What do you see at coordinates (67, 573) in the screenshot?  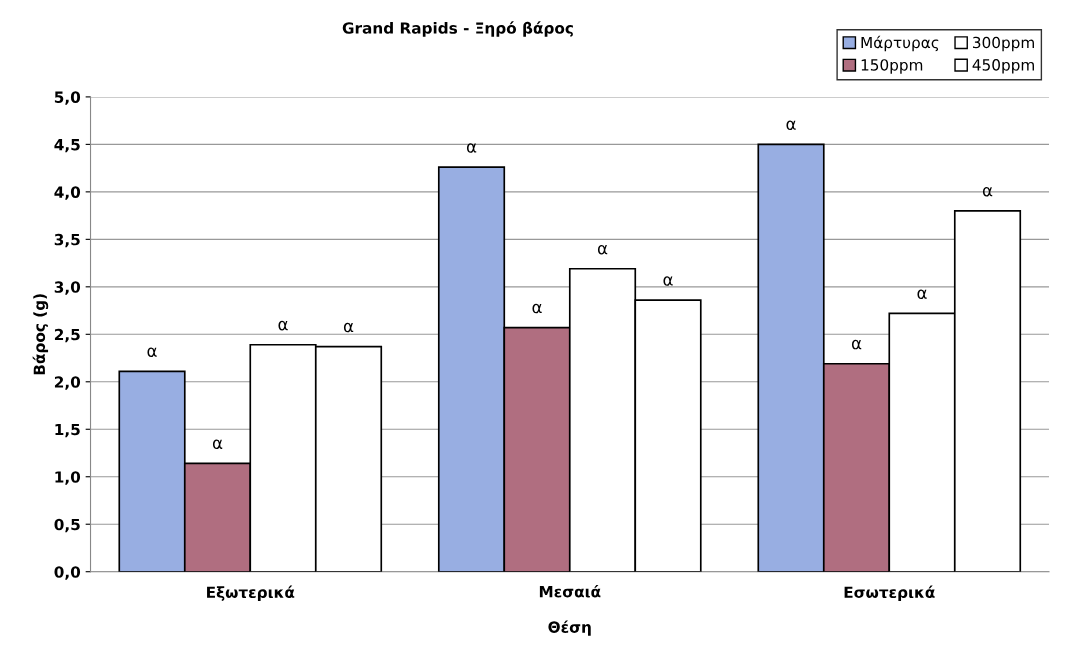 I see `y-tick-label: 0,0` at bounding box center [67, 573].